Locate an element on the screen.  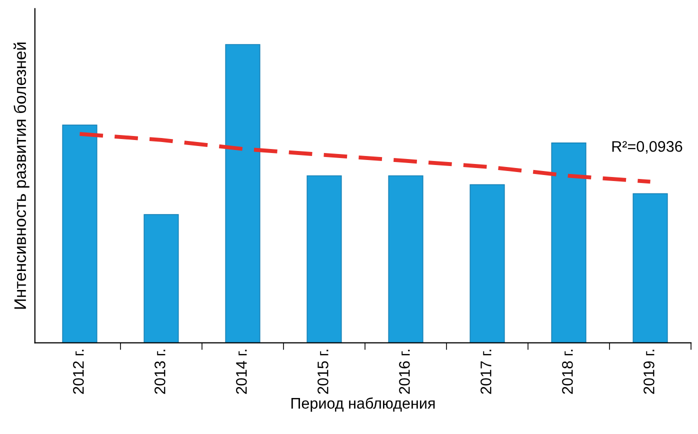
x-tick-label: 2013 г. is located at coordinates (160, 372).